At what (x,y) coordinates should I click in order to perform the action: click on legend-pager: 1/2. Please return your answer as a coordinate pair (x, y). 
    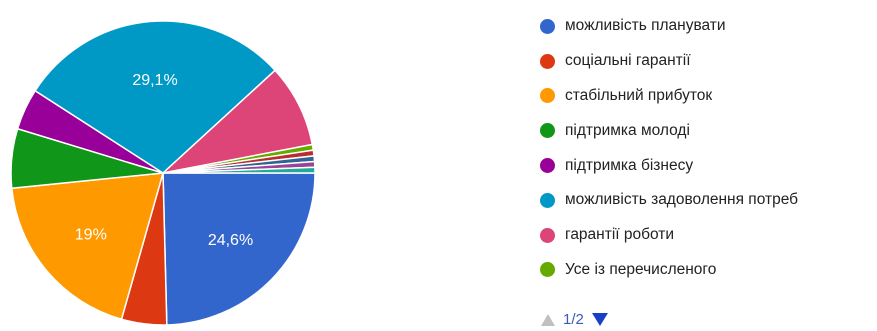
    Looking at the image, I should click on (574, 319).